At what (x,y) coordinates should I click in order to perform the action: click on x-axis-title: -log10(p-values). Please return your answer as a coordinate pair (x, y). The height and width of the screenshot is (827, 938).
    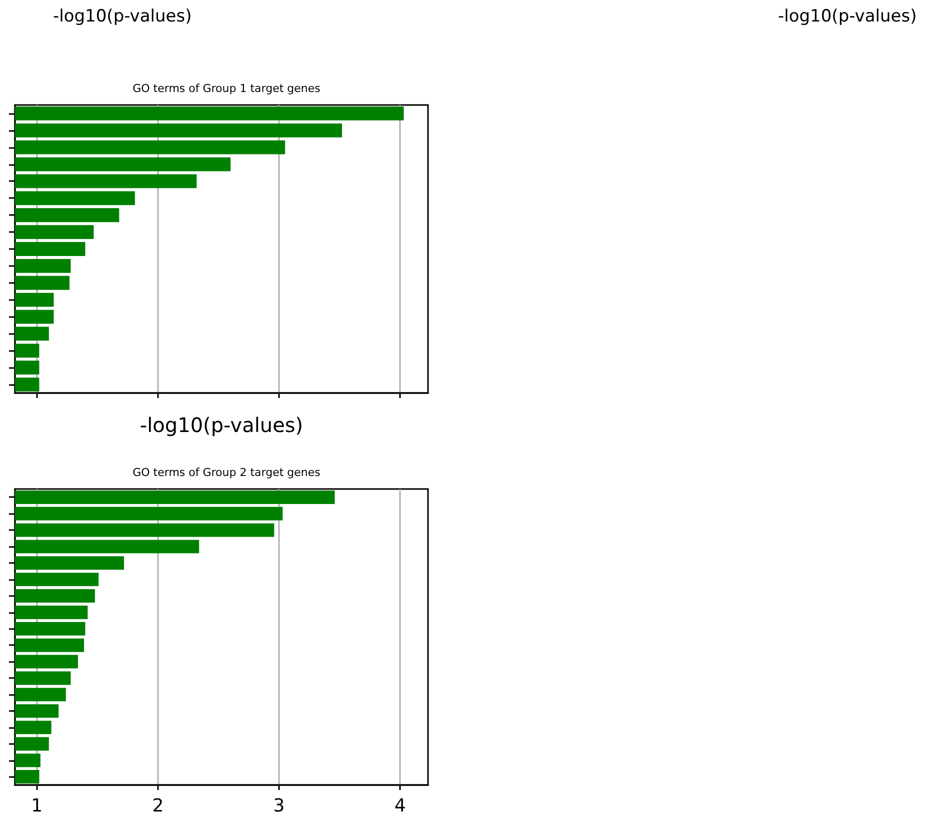
    Looking at the image, I should click on (222, 425).